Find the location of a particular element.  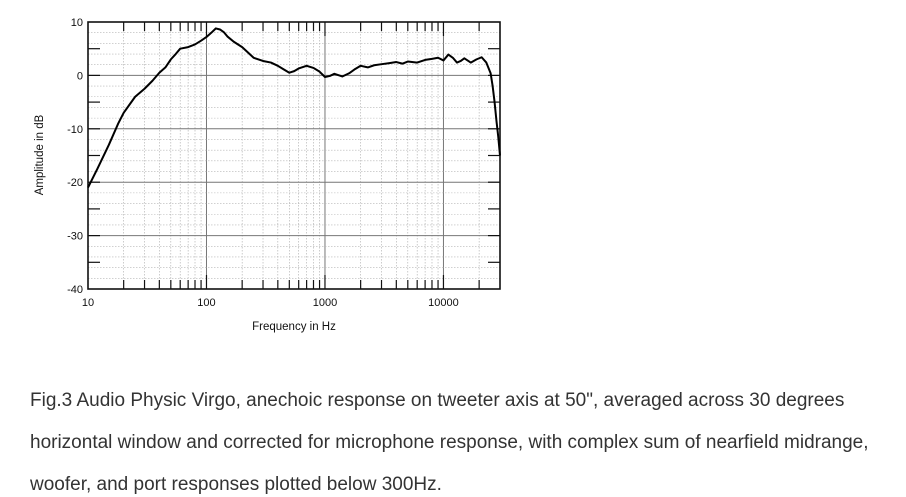

y-tick-label: 0 is located at coordinates (80, 76).